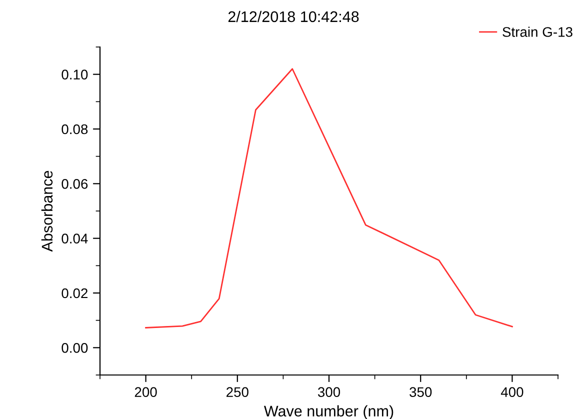 The image size is (587, 419). What do you see at coordinates (47, 211) in the screenshot?
I see `y-axis-title: Absorbance` at bounding box center [47, 211].